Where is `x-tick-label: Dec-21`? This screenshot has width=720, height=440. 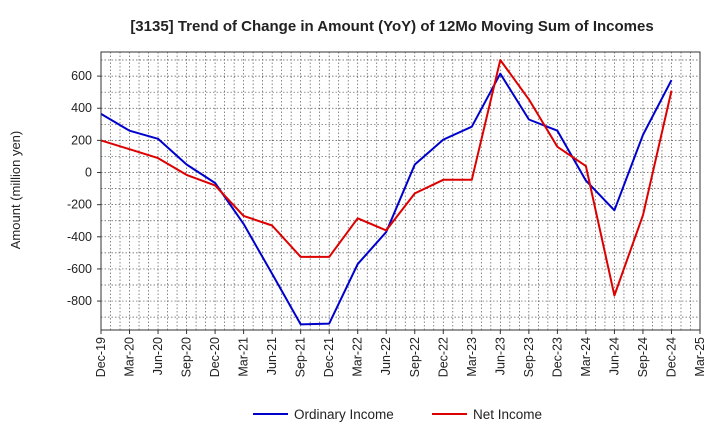
x-tick-label: Dec-21 is located at coordinates (329, 357).